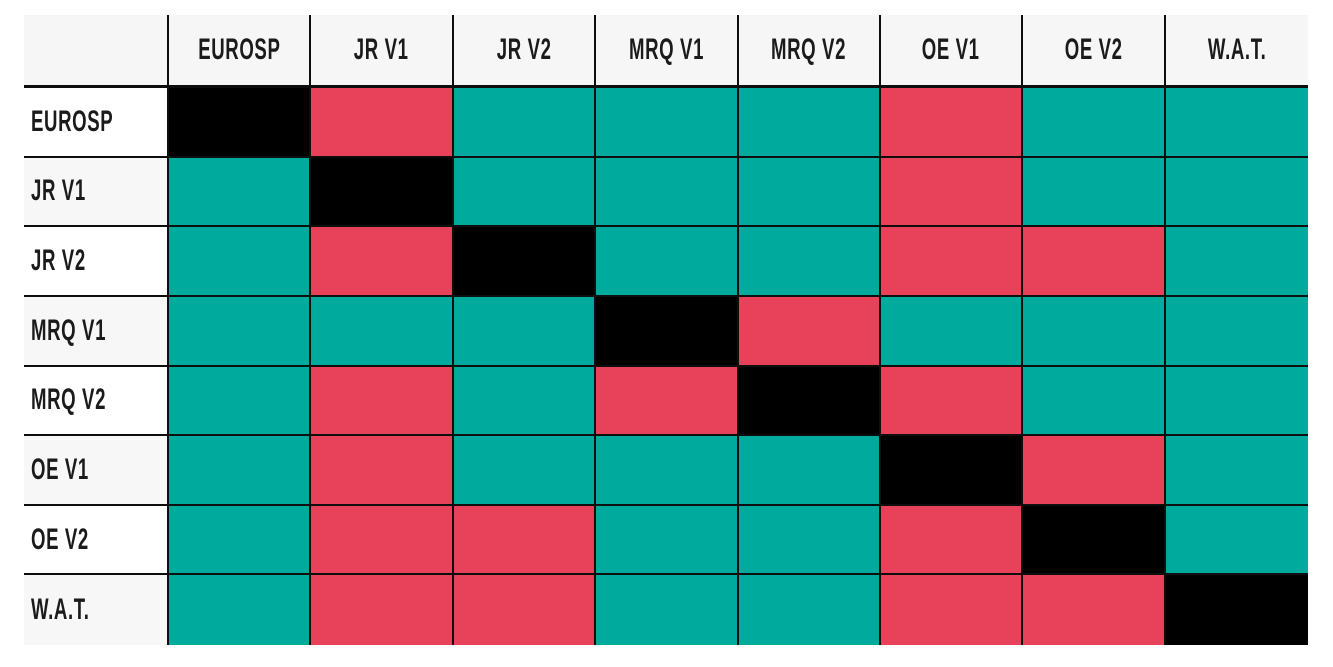 Image resolution: width=1333 pixels, height=667 pixels. I want to click on row-header: EUROSP, so click(96, 123).